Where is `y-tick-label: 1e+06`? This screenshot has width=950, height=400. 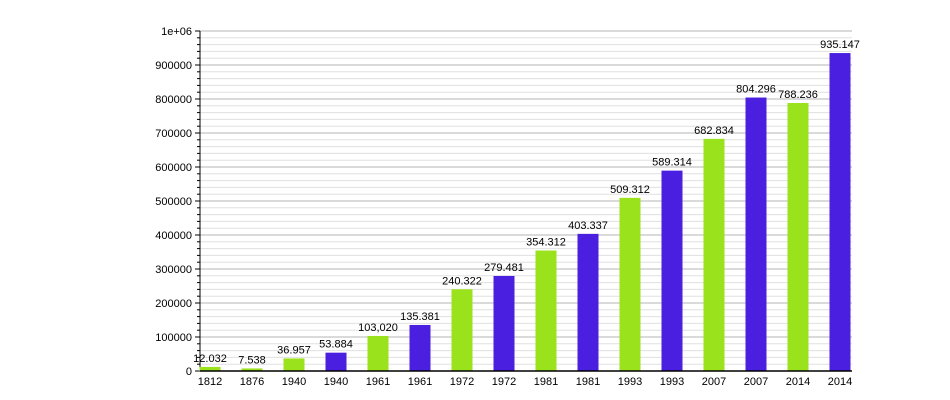
y-tick-label: 1e+06 is located at coordinates (176, 32).